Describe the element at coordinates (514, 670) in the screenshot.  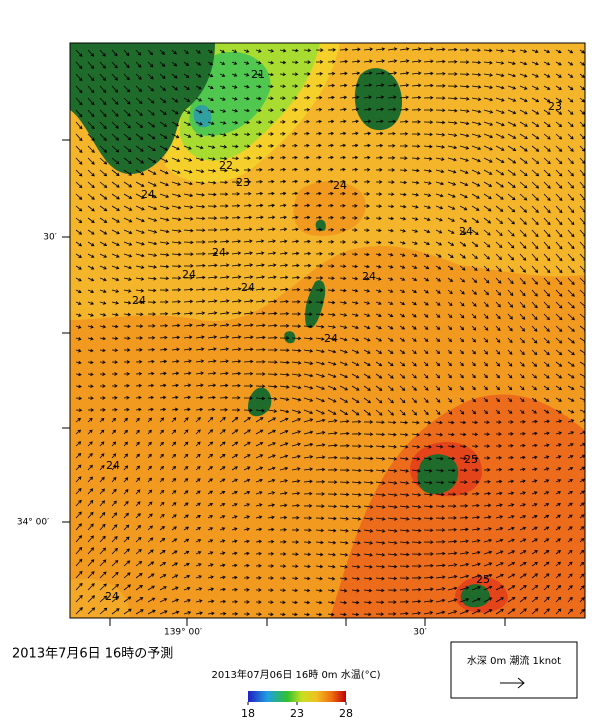
I see `legend-box` at that location.